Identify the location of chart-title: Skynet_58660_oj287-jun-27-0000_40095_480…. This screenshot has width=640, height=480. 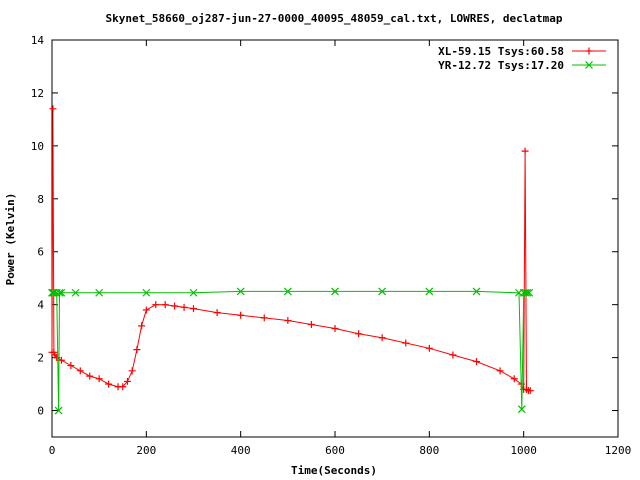
(334, 18).